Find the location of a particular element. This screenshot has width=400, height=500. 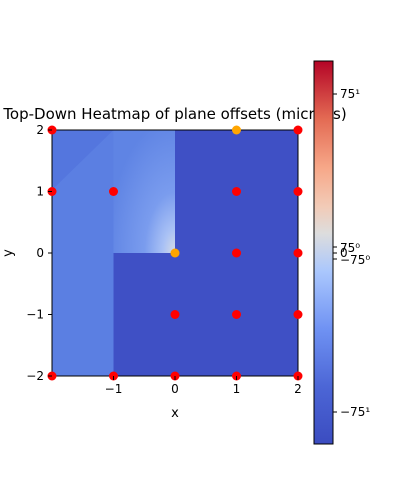

y-tick-label: 0 is located at coordinates (40, 253).